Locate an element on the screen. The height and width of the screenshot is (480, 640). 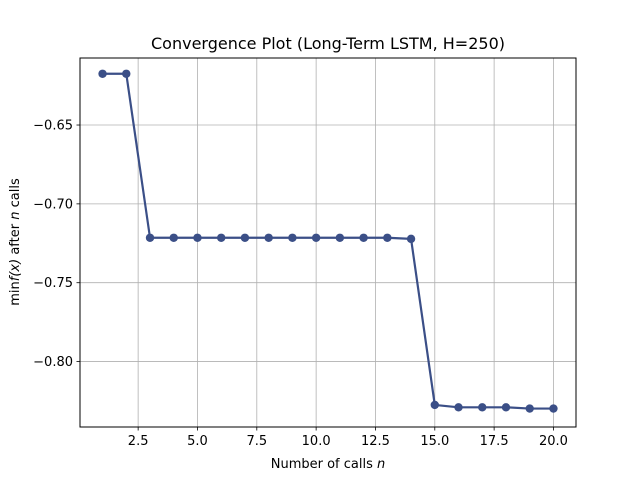
x-tick-label: 17.5 is located at coordinates (494, 441).